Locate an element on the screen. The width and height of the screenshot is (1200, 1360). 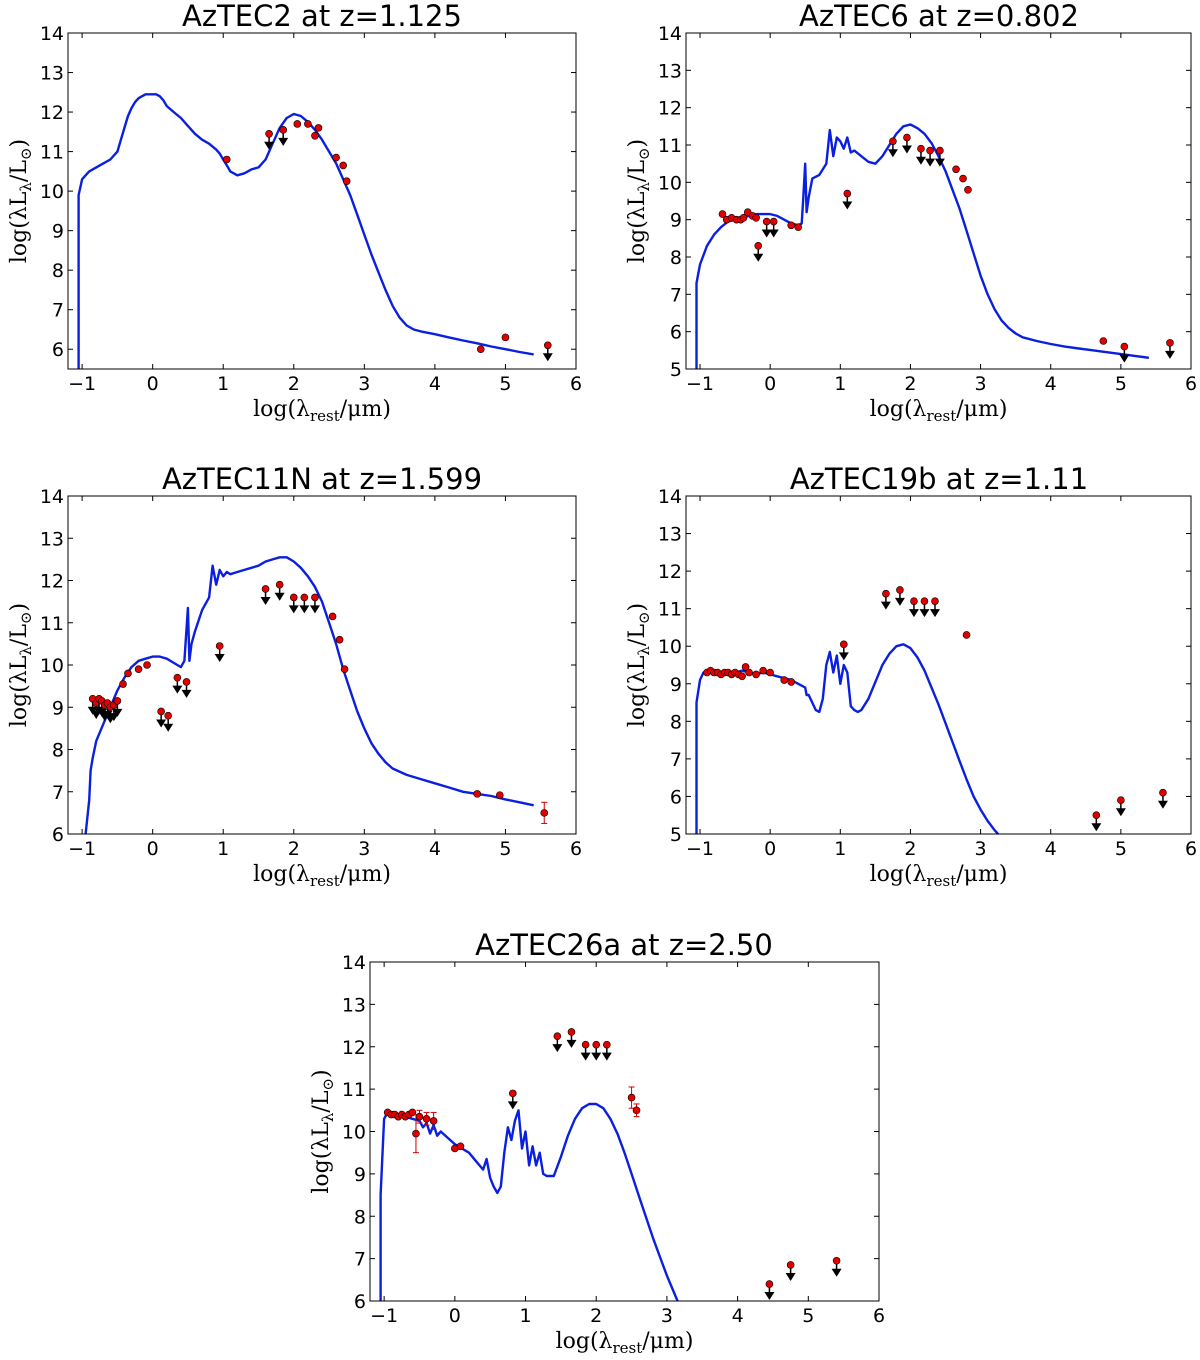
y-tick-label: 8 is located at coordinates (58, 271).